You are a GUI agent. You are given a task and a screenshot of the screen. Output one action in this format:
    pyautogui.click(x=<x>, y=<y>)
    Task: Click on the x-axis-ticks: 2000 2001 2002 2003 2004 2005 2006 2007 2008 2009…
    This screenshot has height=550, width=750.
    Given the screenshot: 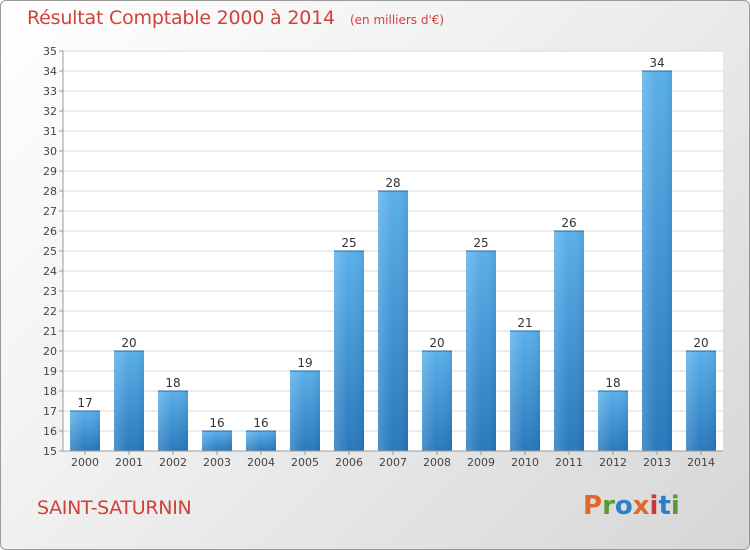 What is the action you would take?
    pyautogui.click(x=393, y=460)
    